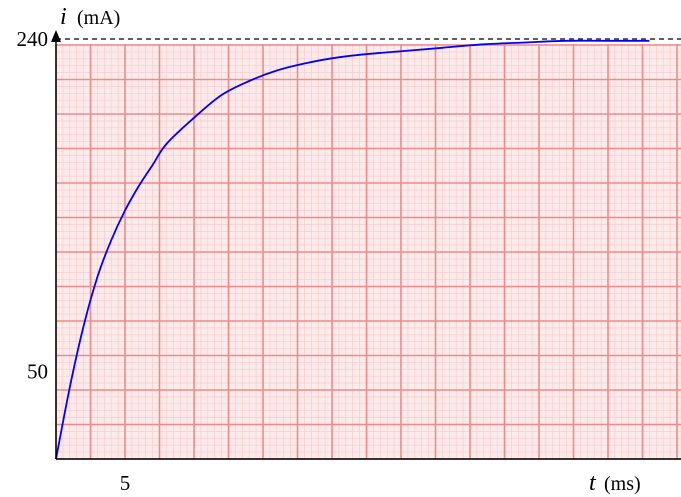 This screenshot has width=681, height=497. What do you see at coordinates (622, 484) in the screenshot?
I see `x-axis-unit: (ms)` at bounding box center [622, 484].